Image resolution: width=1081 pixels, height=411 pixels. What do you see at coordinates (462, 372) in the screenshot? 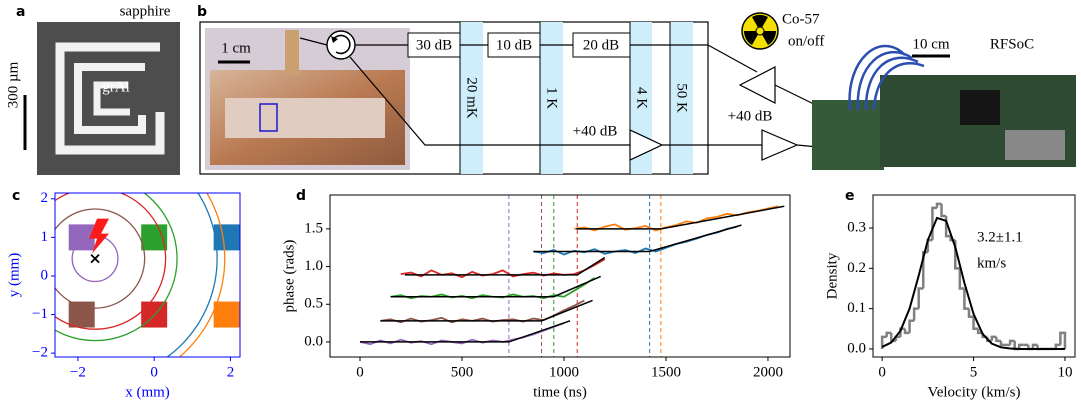
I see `x-tick-label: 500` at bounding box center [462, 372].